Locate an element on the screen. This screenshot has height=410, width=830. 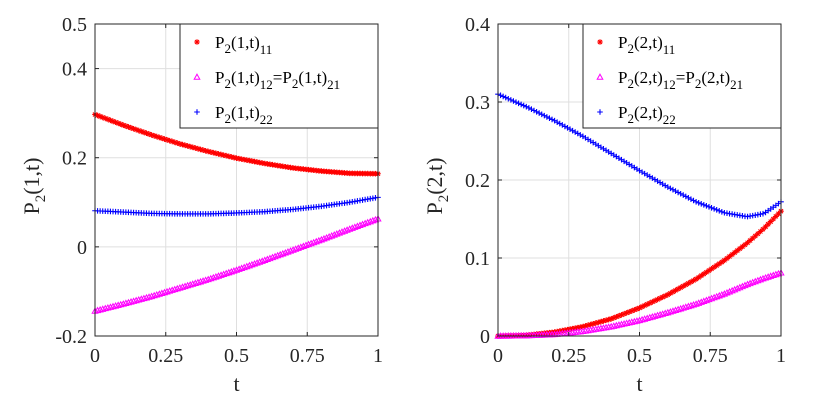
series-P2(1,t)12=P2(1,t)21 is located at coordinates (236, 264).